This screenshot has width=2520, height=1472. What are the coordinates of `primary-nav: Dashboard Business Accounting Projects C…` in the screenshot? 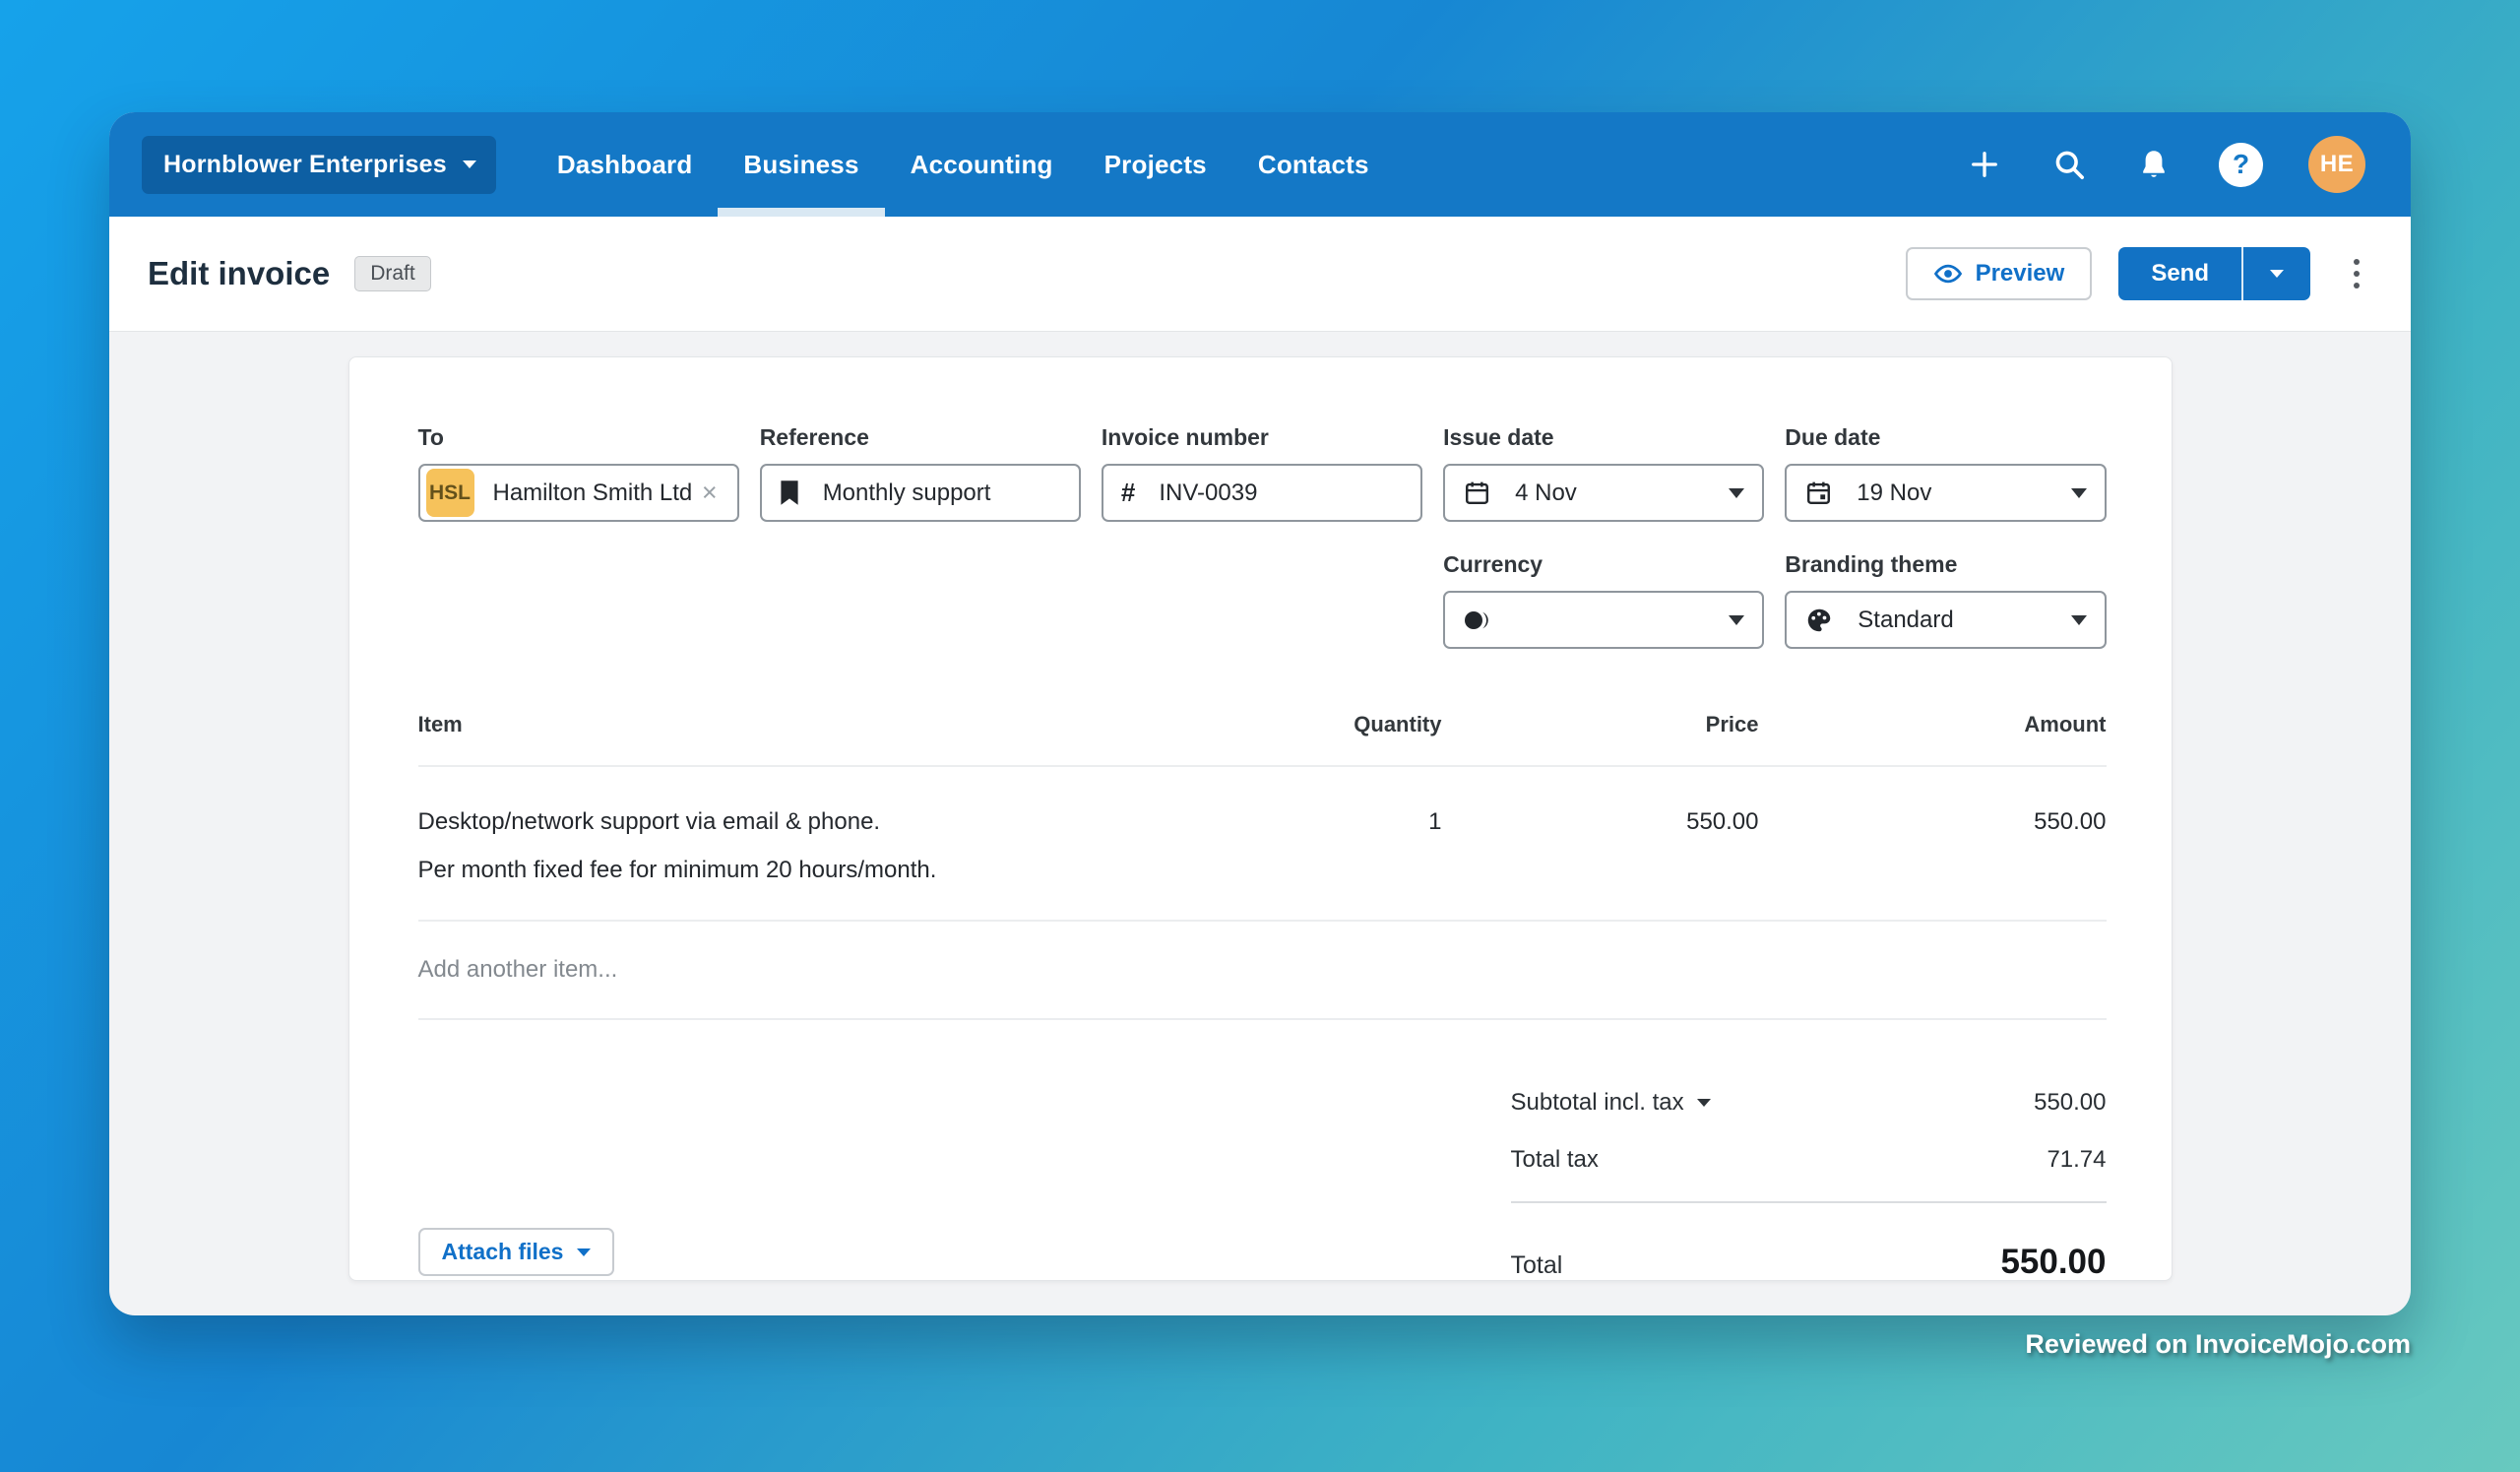 It's located at (963, 164).